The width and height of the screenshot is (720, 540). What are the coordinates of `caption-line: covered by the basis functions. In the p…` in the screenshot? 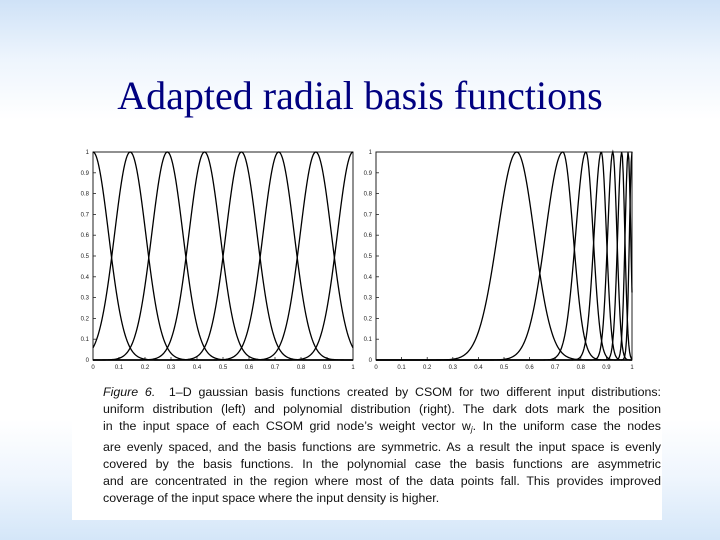 It's located at (382, 464).